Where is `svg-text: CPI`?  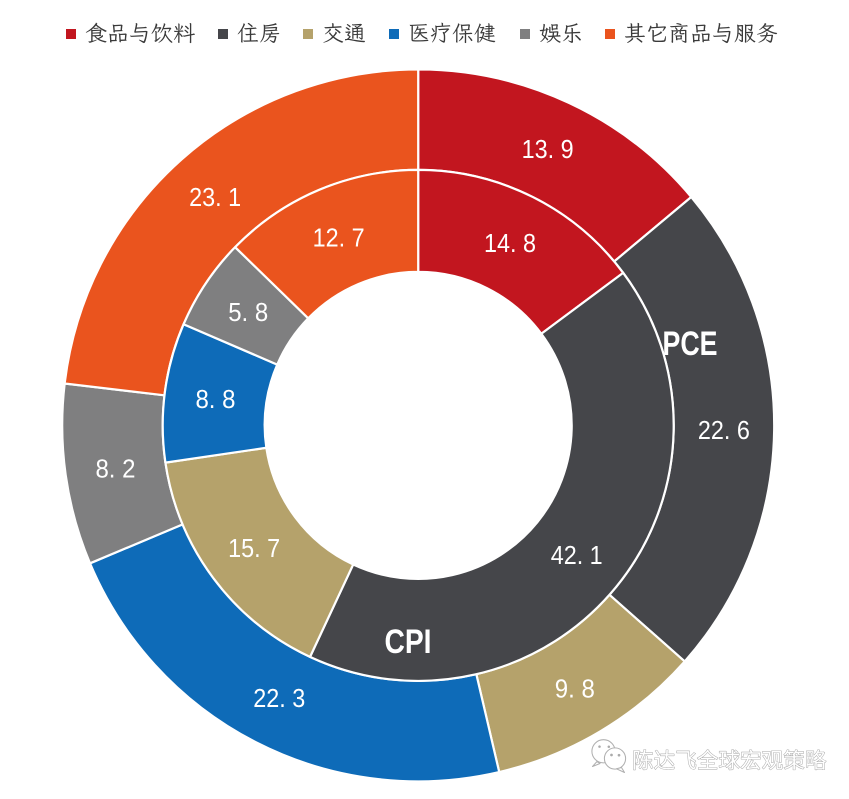 svg-text: CPI is located at coordinates (408, 642).